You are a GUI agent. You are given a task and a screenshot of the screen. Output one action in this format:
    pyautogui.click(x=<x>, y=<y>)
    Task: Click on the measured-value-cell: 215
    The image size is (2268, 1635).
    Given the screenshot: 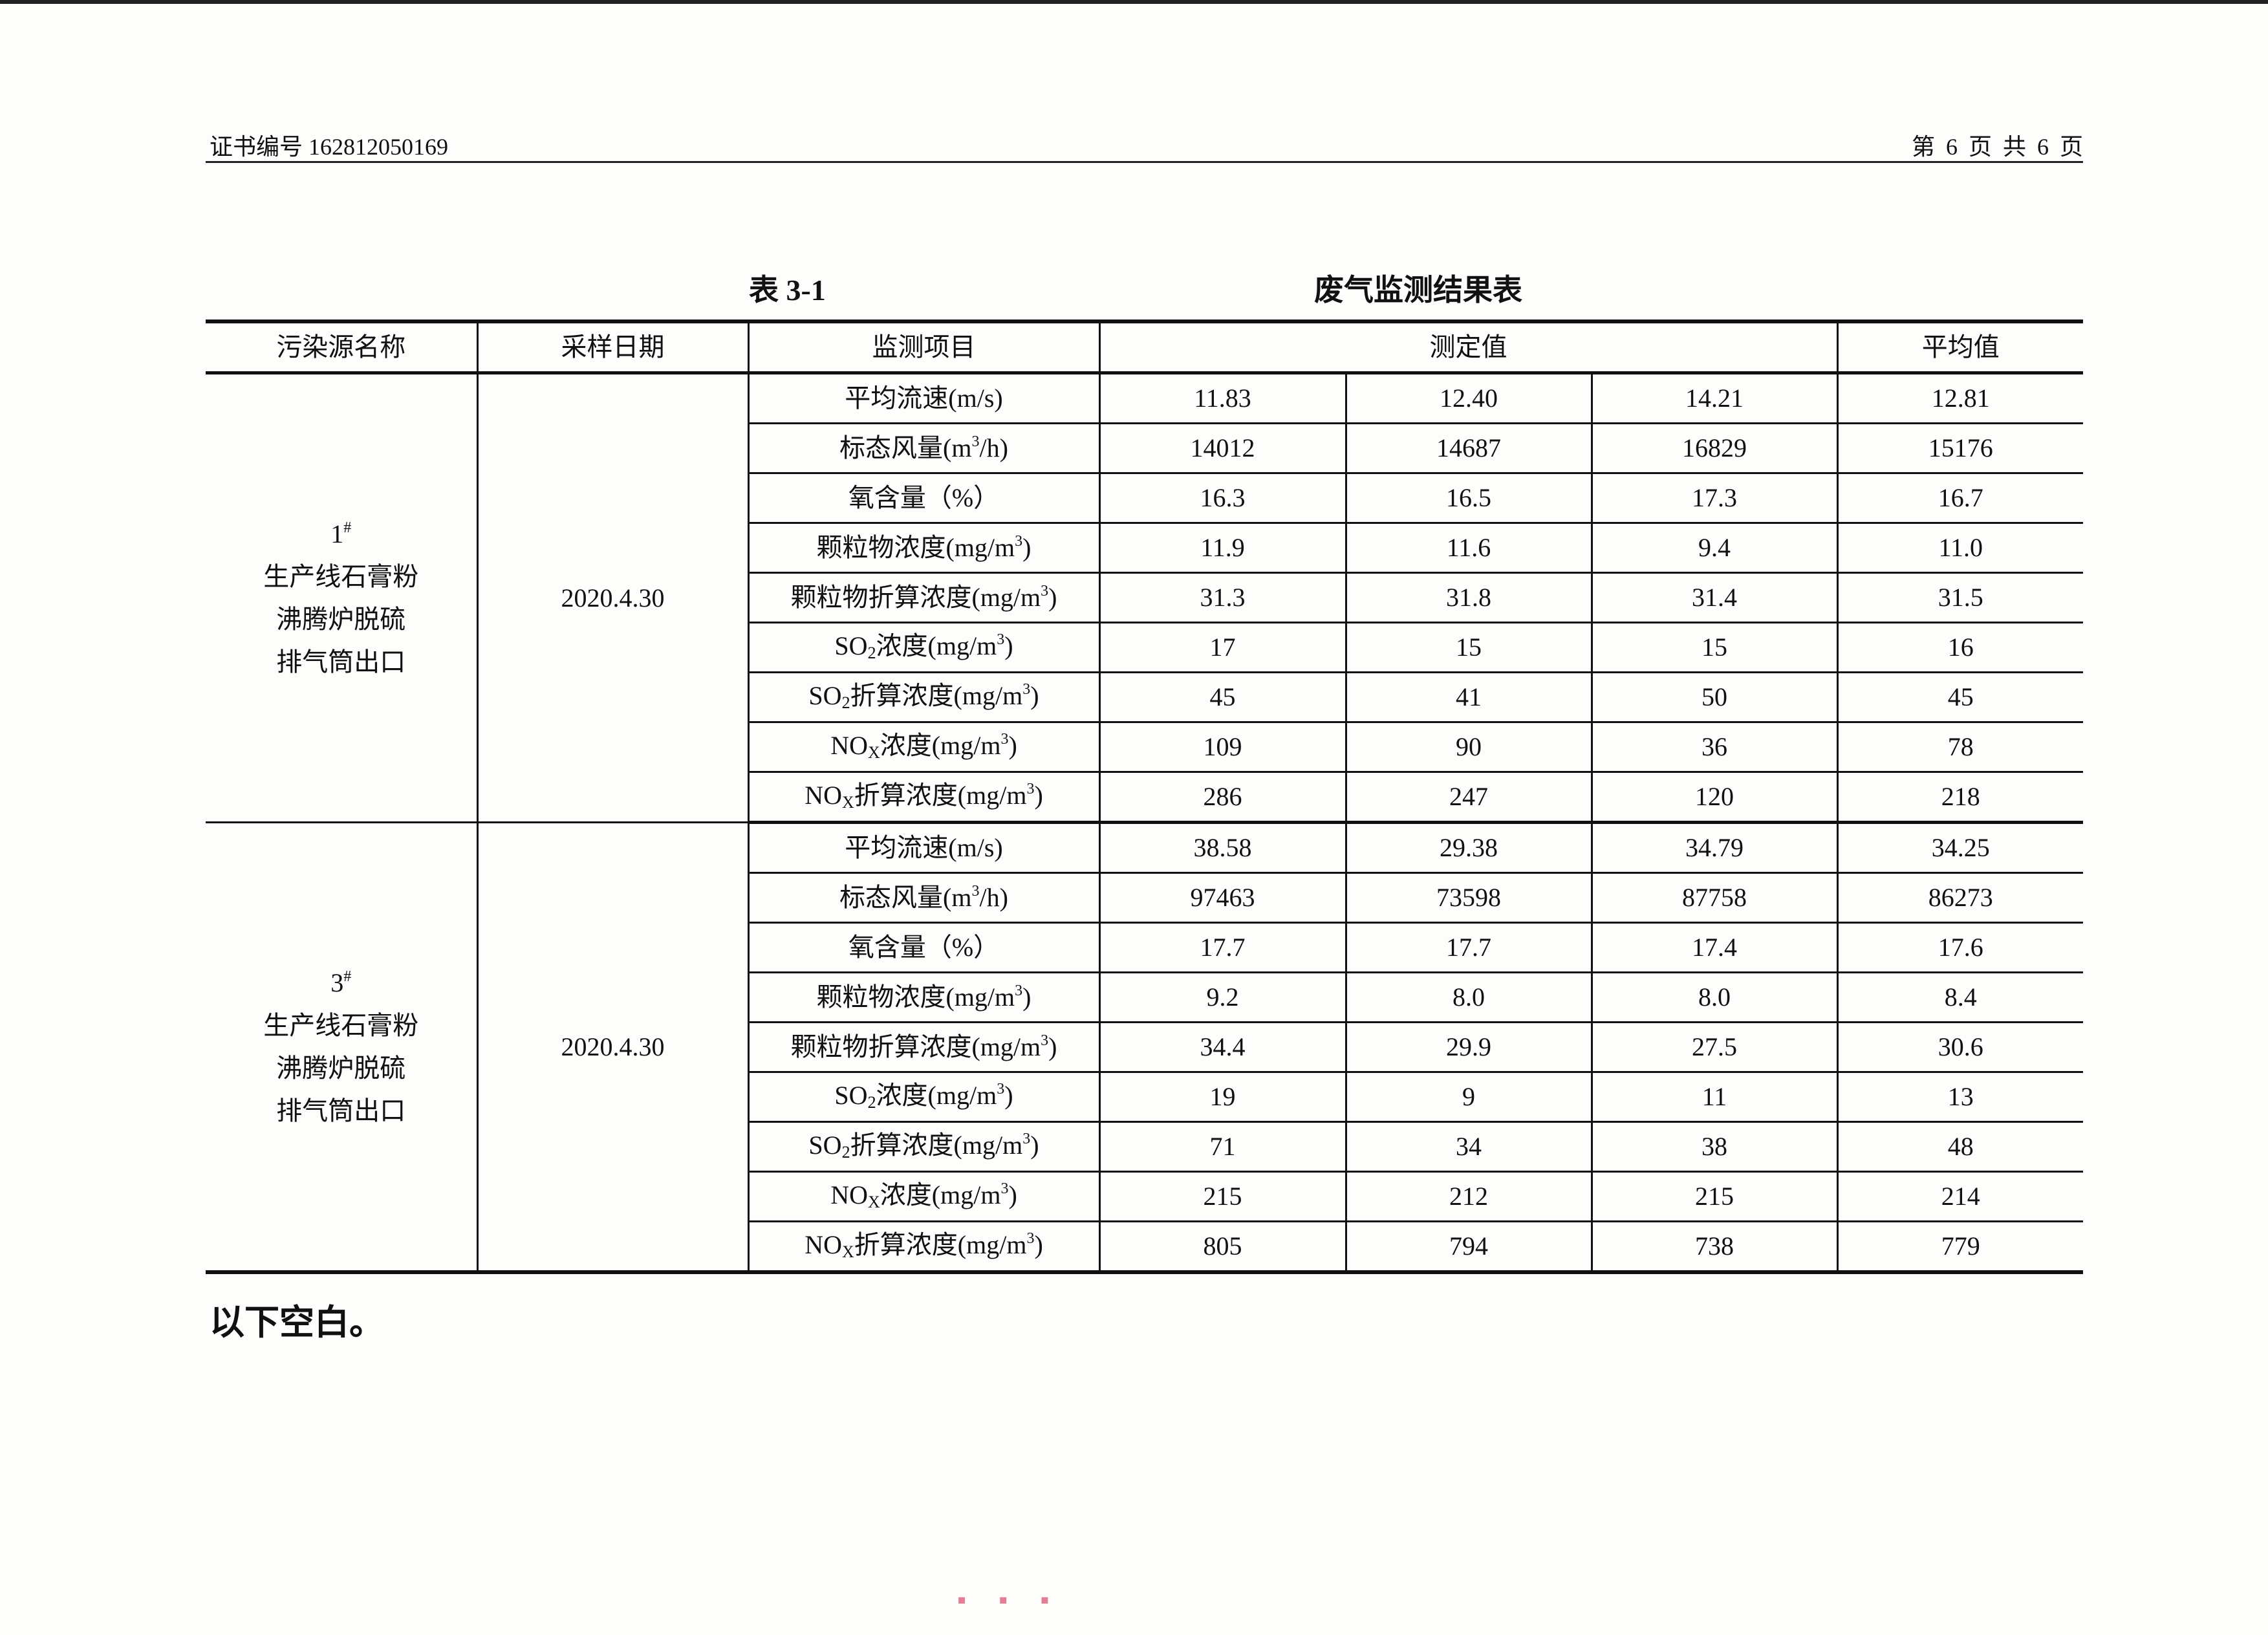 What is the action you would take?
    pyautogui.click(x=1222, y=1196)
    